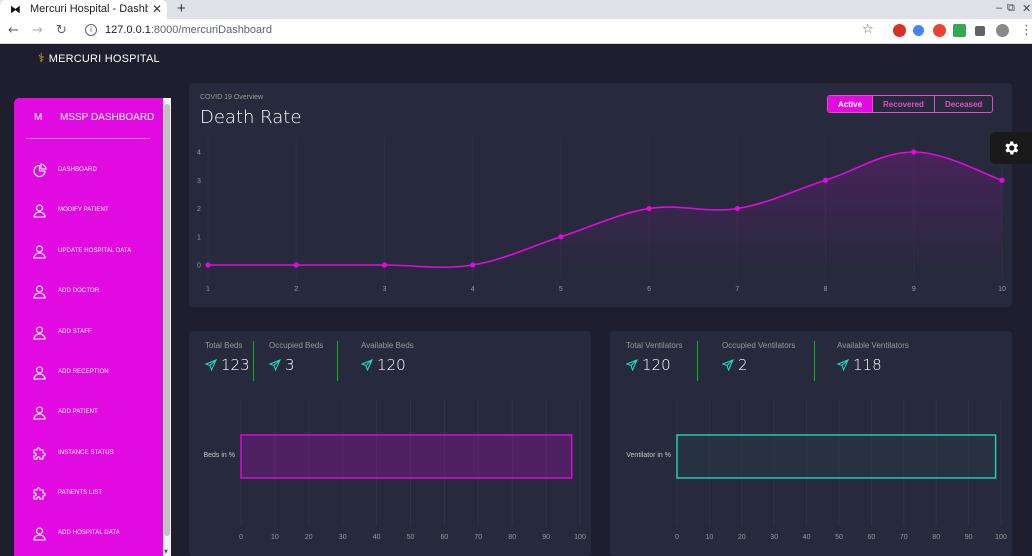  I want to click on total-beds-stat: Total Beds 123, so click(227, 357).